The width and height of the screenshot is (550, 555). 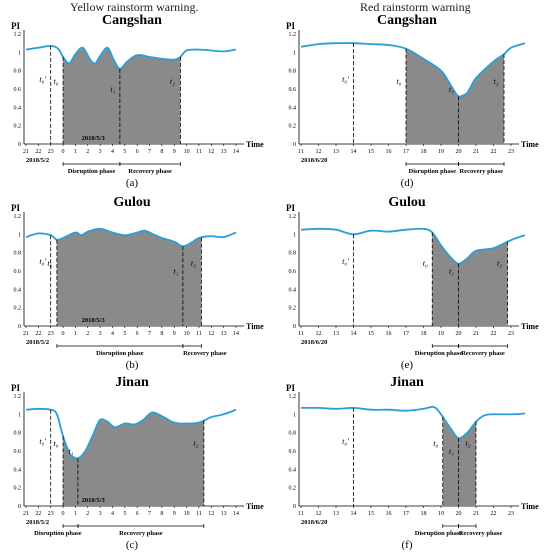 I want to click on x-tick-label: 8, so click(x=161, y=514).